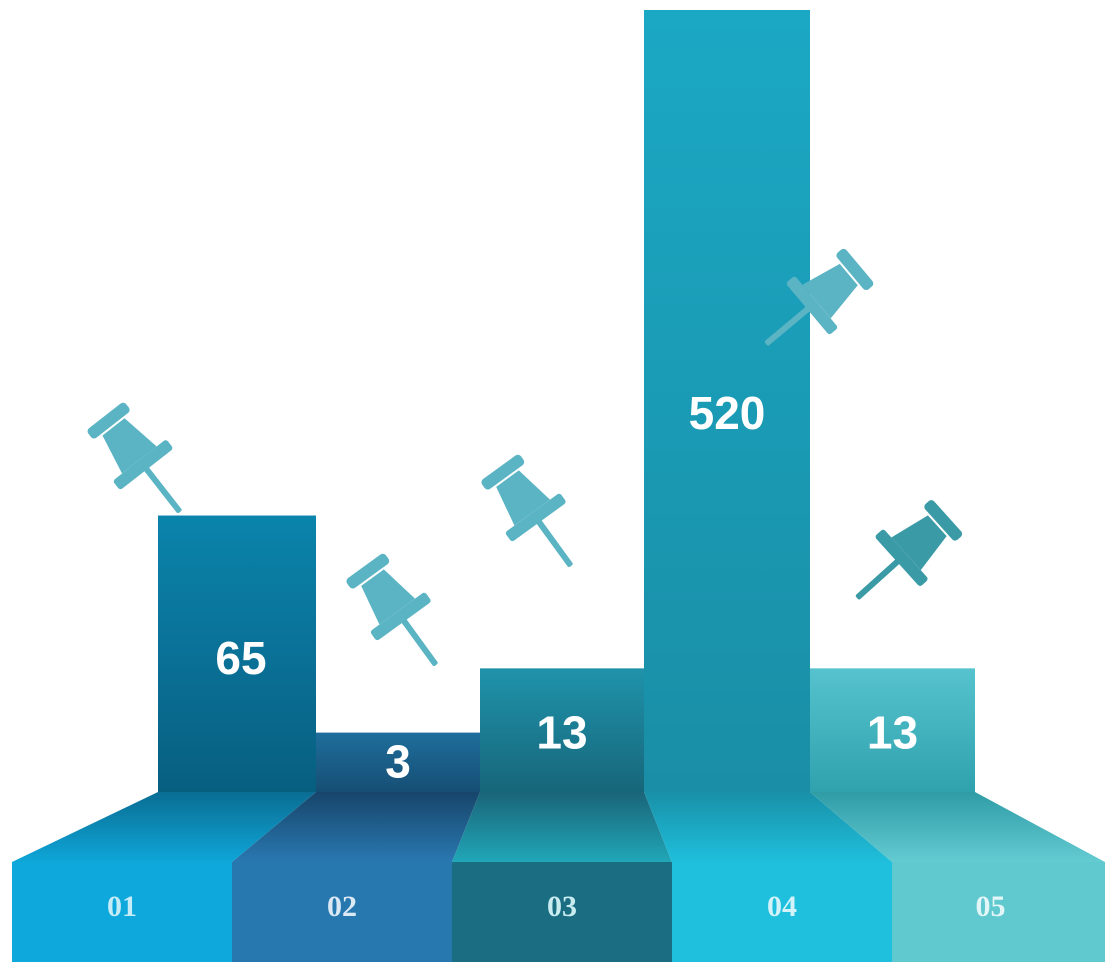  What do you see at coordinates (240, 658) in the screenshot?
I see `value-label: 65` at bounding box center [240, 658].